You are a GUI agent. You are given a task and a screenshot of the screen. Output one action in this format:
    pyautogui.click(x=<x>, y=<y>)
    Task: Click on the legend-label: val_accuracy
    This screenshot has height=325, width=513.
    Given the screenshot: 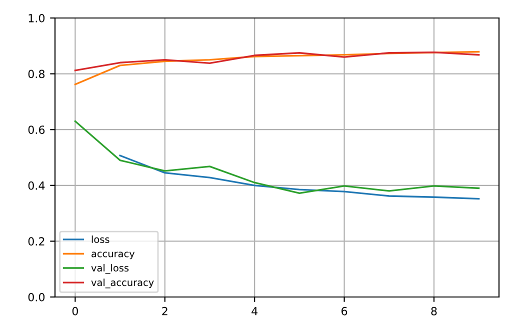 What is the action you would take?
    pyautogui.click(x=122, y=283)
    